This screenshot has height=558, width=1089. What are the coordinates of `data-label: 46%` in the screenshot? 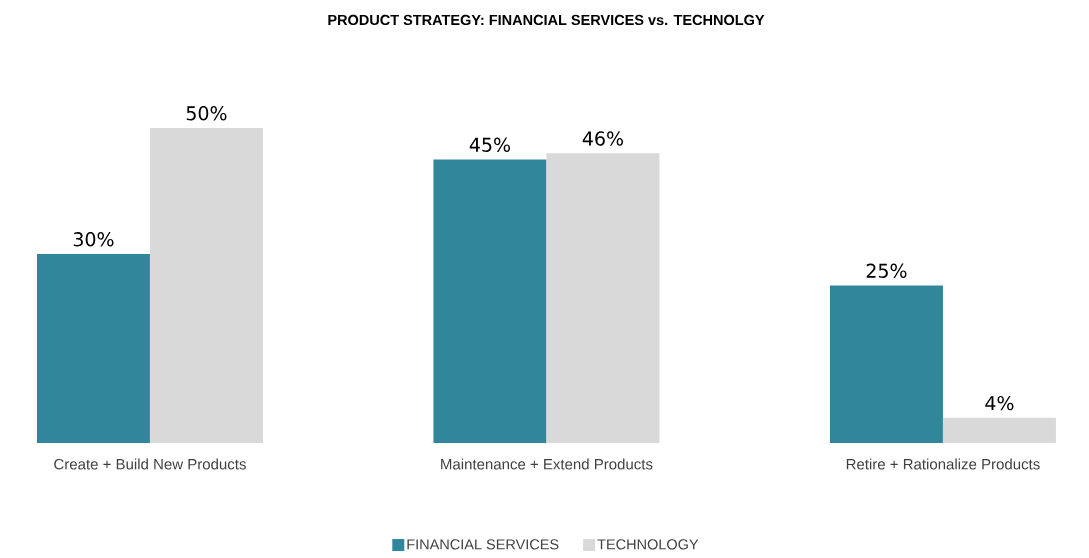 It's located at (603, 138).